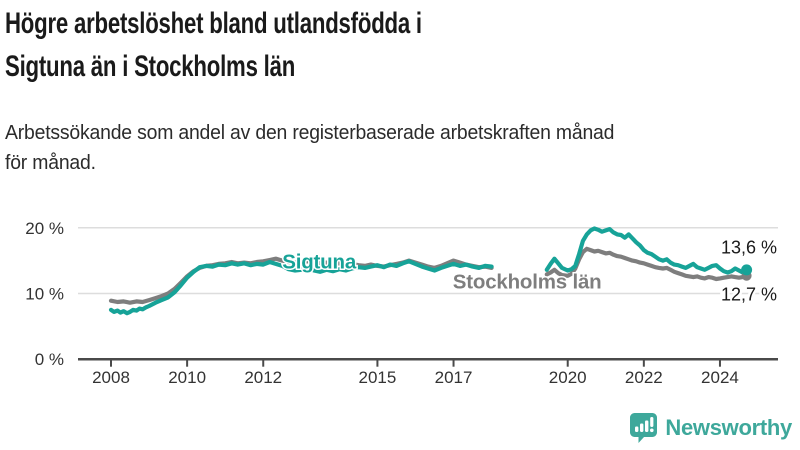 The height and width of the screenshot is (450, 800). I want to click on x-axis-tick-label: 2010, so click(187, 377).